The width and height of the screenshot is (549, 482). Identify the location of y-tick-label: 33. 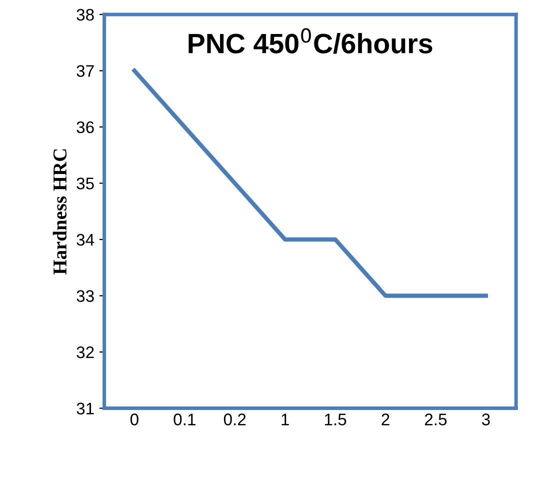
(85, 296).